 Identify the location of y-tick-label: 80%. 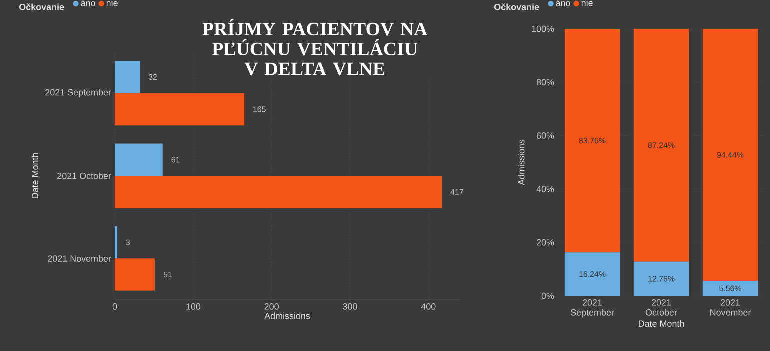
(545, 82).